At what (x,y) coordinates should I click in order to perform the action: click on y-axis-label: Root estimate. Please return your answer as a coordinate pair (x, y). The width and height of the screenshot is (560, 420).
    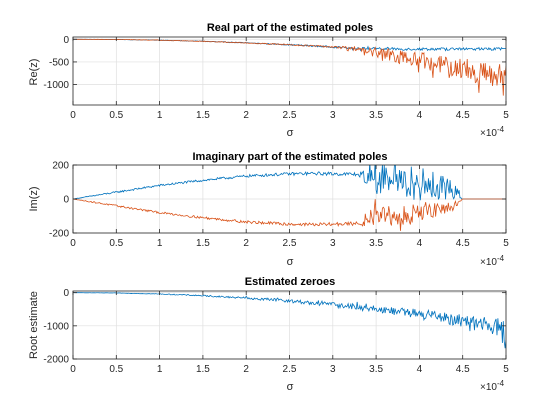
    Looking at the image, I should click on (34, 325).